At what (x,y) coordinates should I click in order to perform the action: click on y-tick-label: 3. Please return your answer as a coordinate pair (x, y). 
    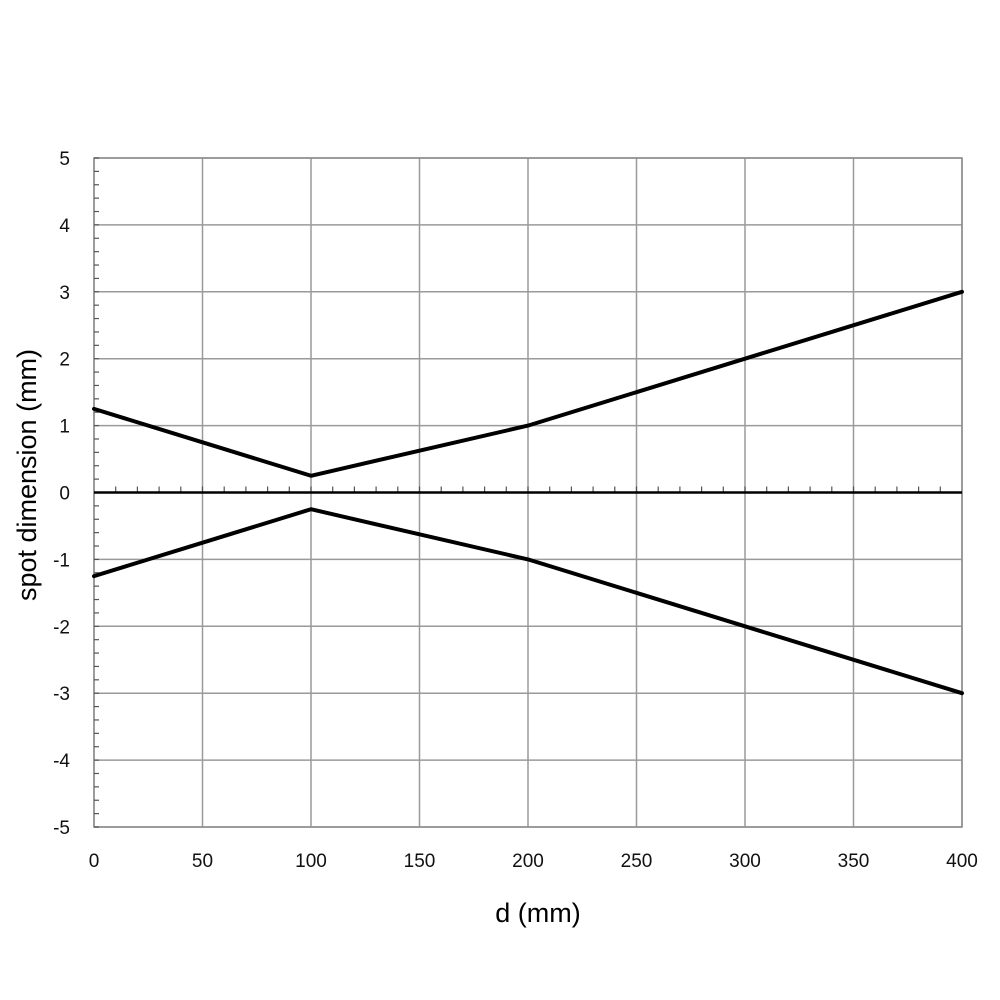
    Looking at the image, I should click on (64, 293).